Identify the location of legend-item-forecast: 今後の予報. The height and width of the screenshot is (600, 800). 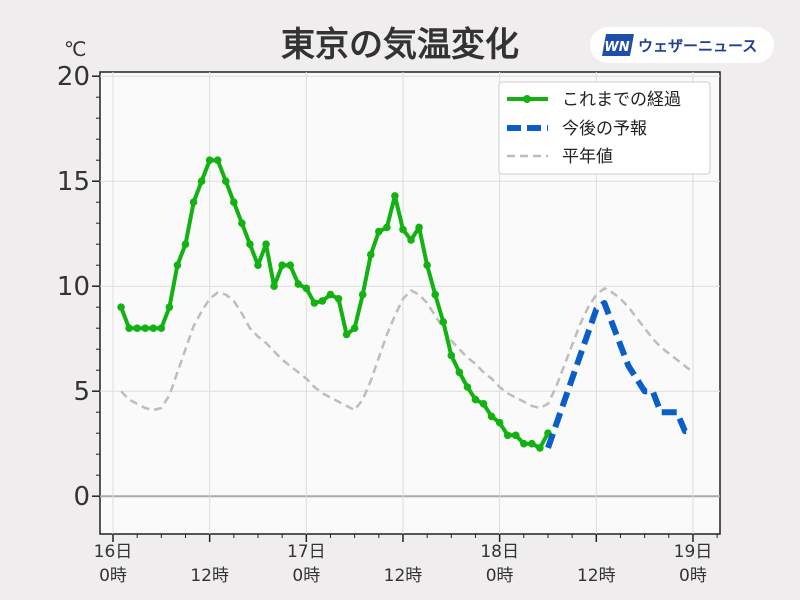
(577, 129).